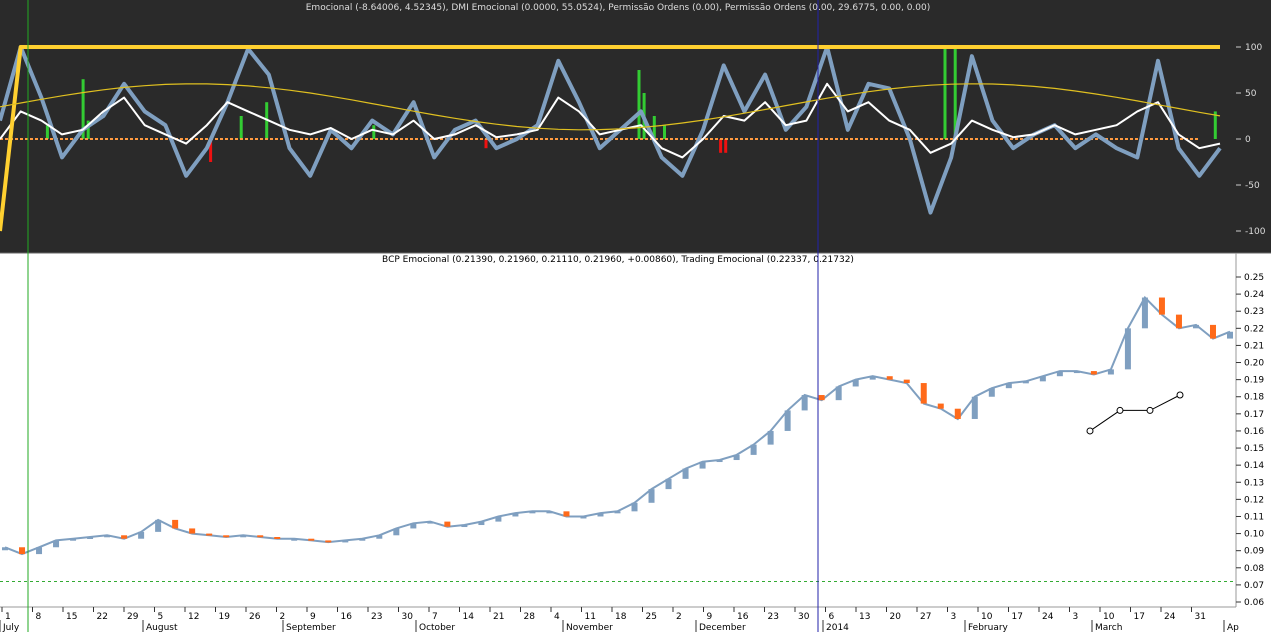 Image resolution: width=1271 pixels, height=636 pixels. I want to click on price-tick-label: 0.15, so click(1254, 449).